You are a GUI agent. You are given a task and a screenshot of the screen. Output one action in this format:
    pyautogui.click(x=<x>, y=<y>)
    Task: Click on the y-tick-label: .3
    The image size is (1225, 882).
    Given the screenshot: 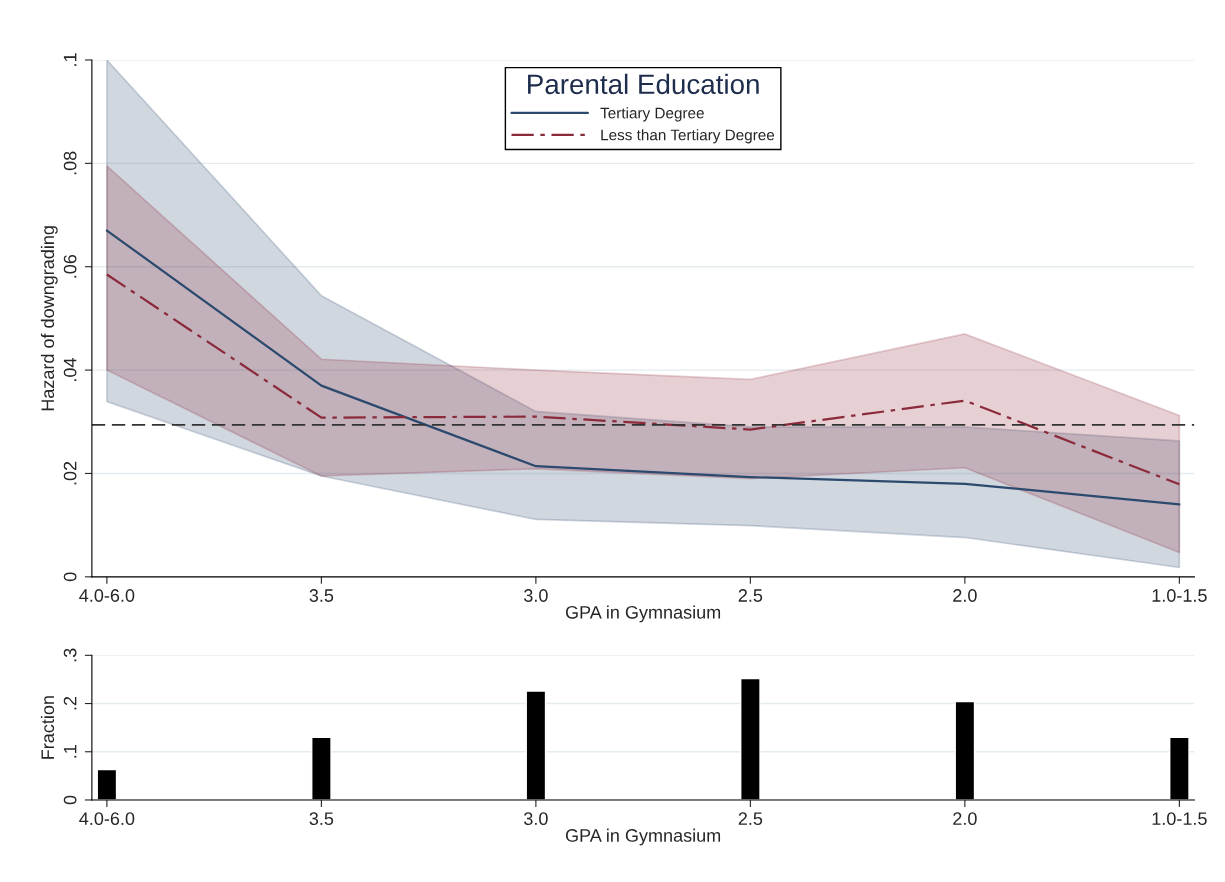 What is the action you would take?
    pyautogui.click(x=70, y=655)
    